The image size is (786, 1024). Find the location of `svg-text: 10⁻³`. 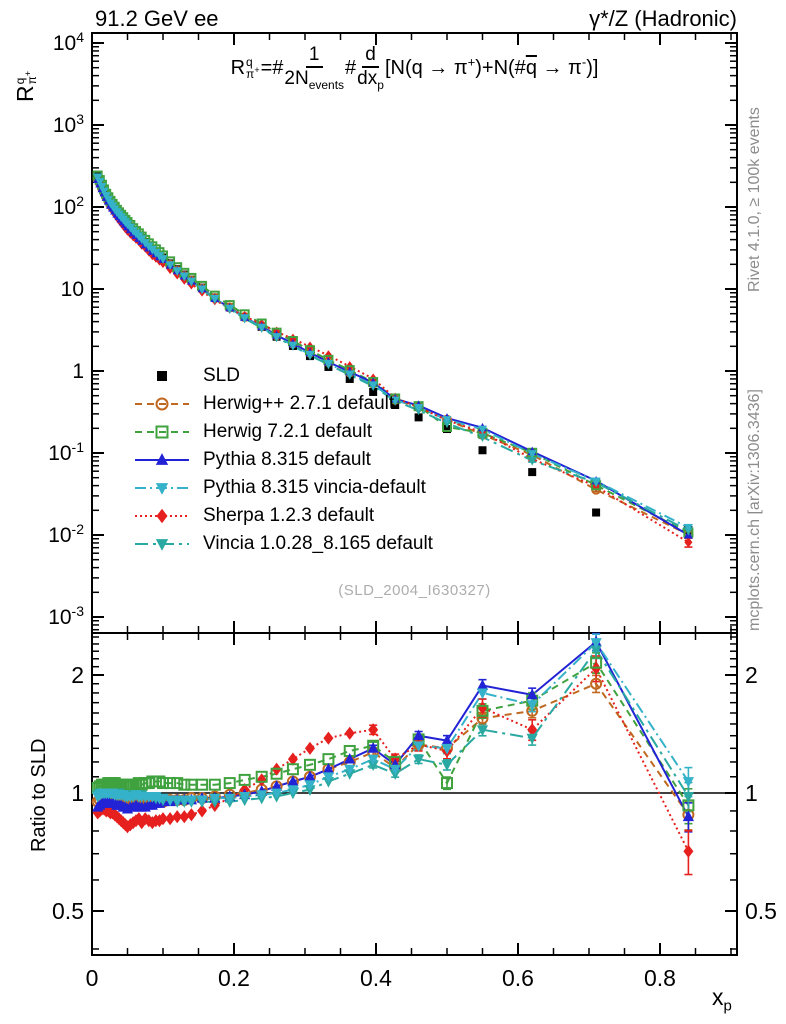

svg-text: 10⁻³ is located at coordinates (66, 616).